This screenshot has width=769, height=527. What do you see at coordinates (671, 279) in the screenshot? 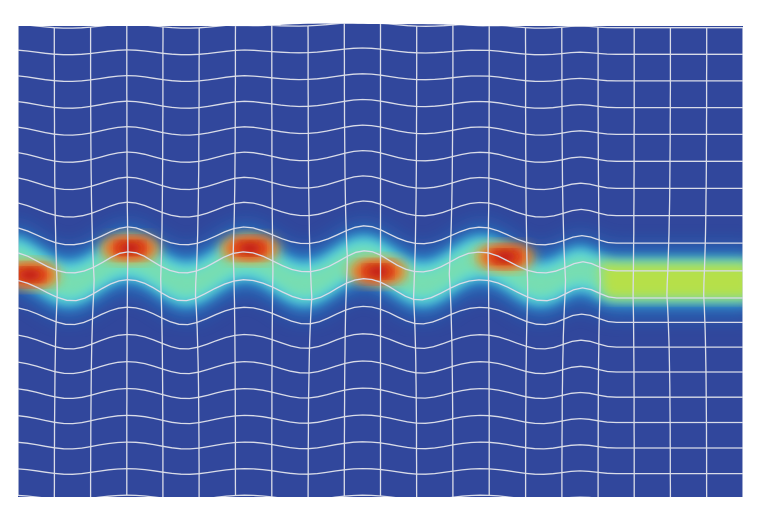
I see `layer-flat-end` at bounding box center [671, 279].